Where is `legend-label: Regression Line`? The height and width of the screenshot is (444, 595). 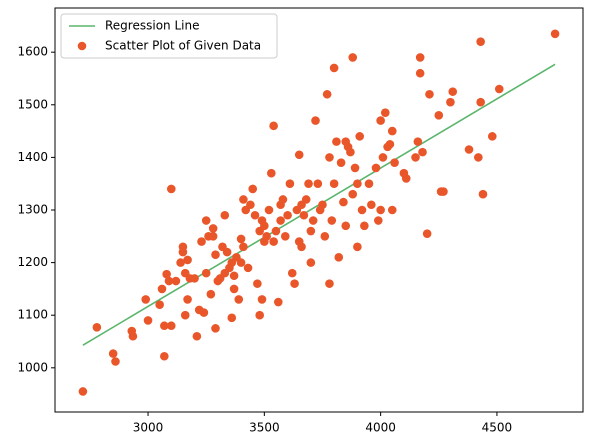 legend-label: Regression Line is located at coordinates (152, 26).